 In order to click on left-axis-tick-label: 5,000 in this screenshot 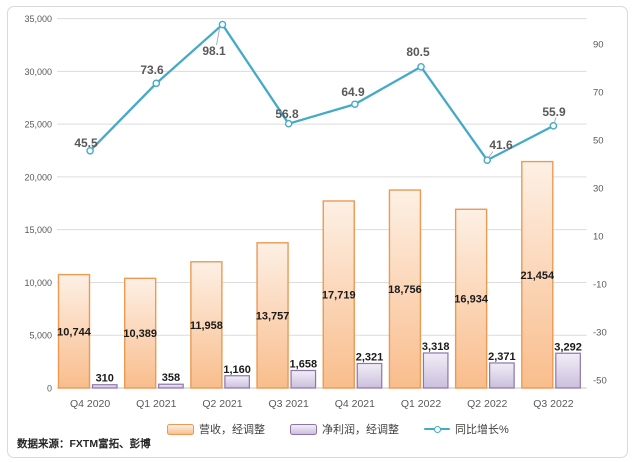, I will do `click(40, 336)`.